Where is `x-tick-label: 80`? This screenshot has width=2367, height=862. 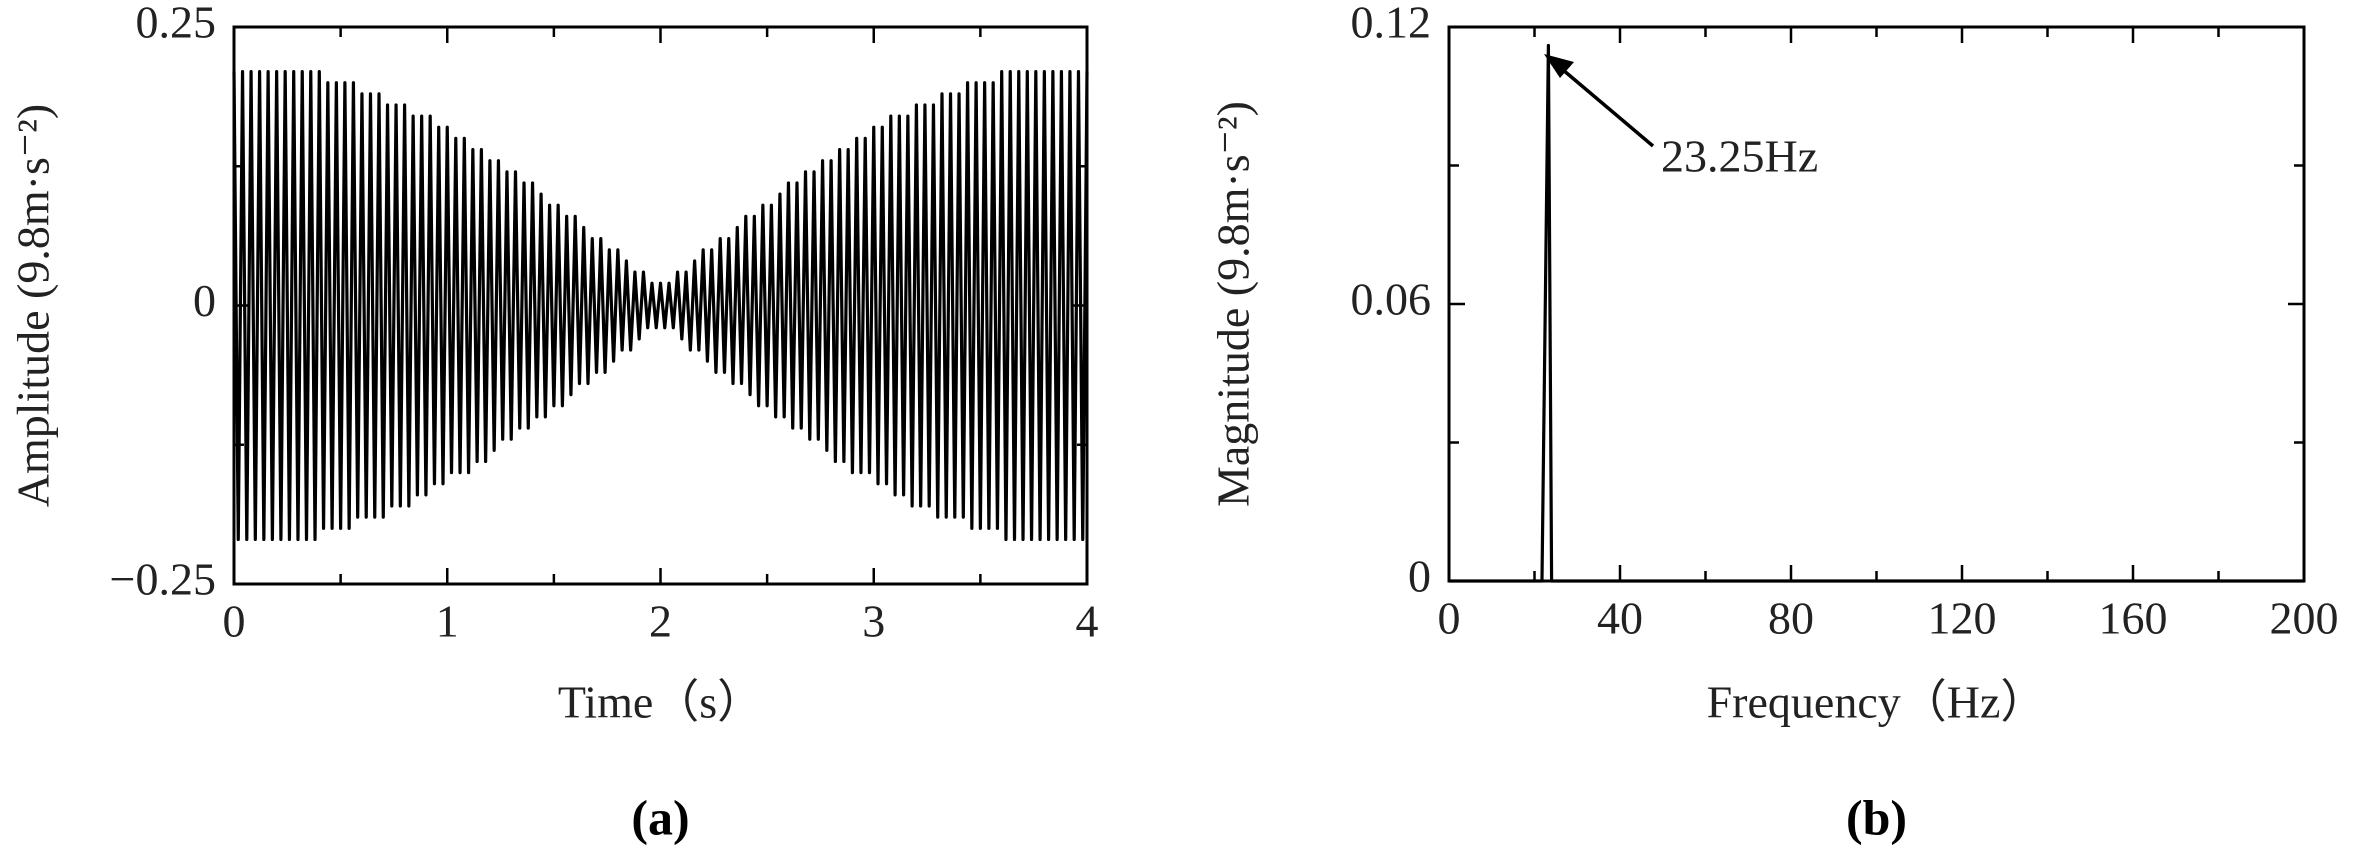
x-tick-label: 80 is located at coordinates (1791, 618).